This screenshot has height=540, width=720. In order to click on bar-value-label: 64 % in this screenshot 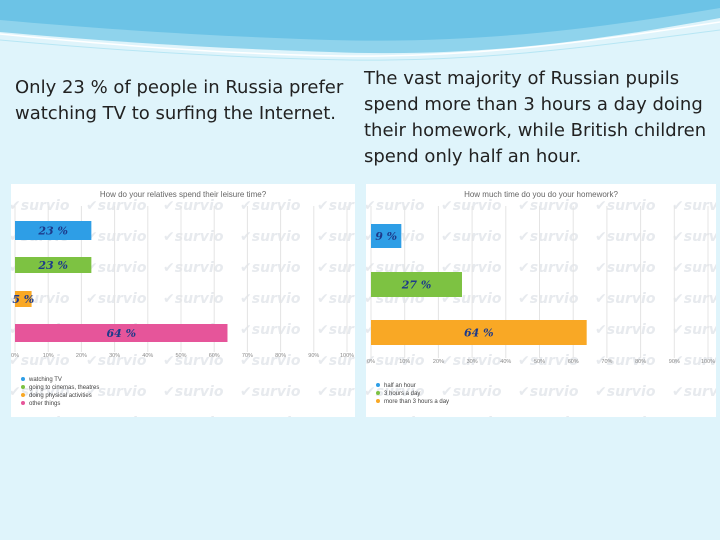, I will do `click(479, 333)`.